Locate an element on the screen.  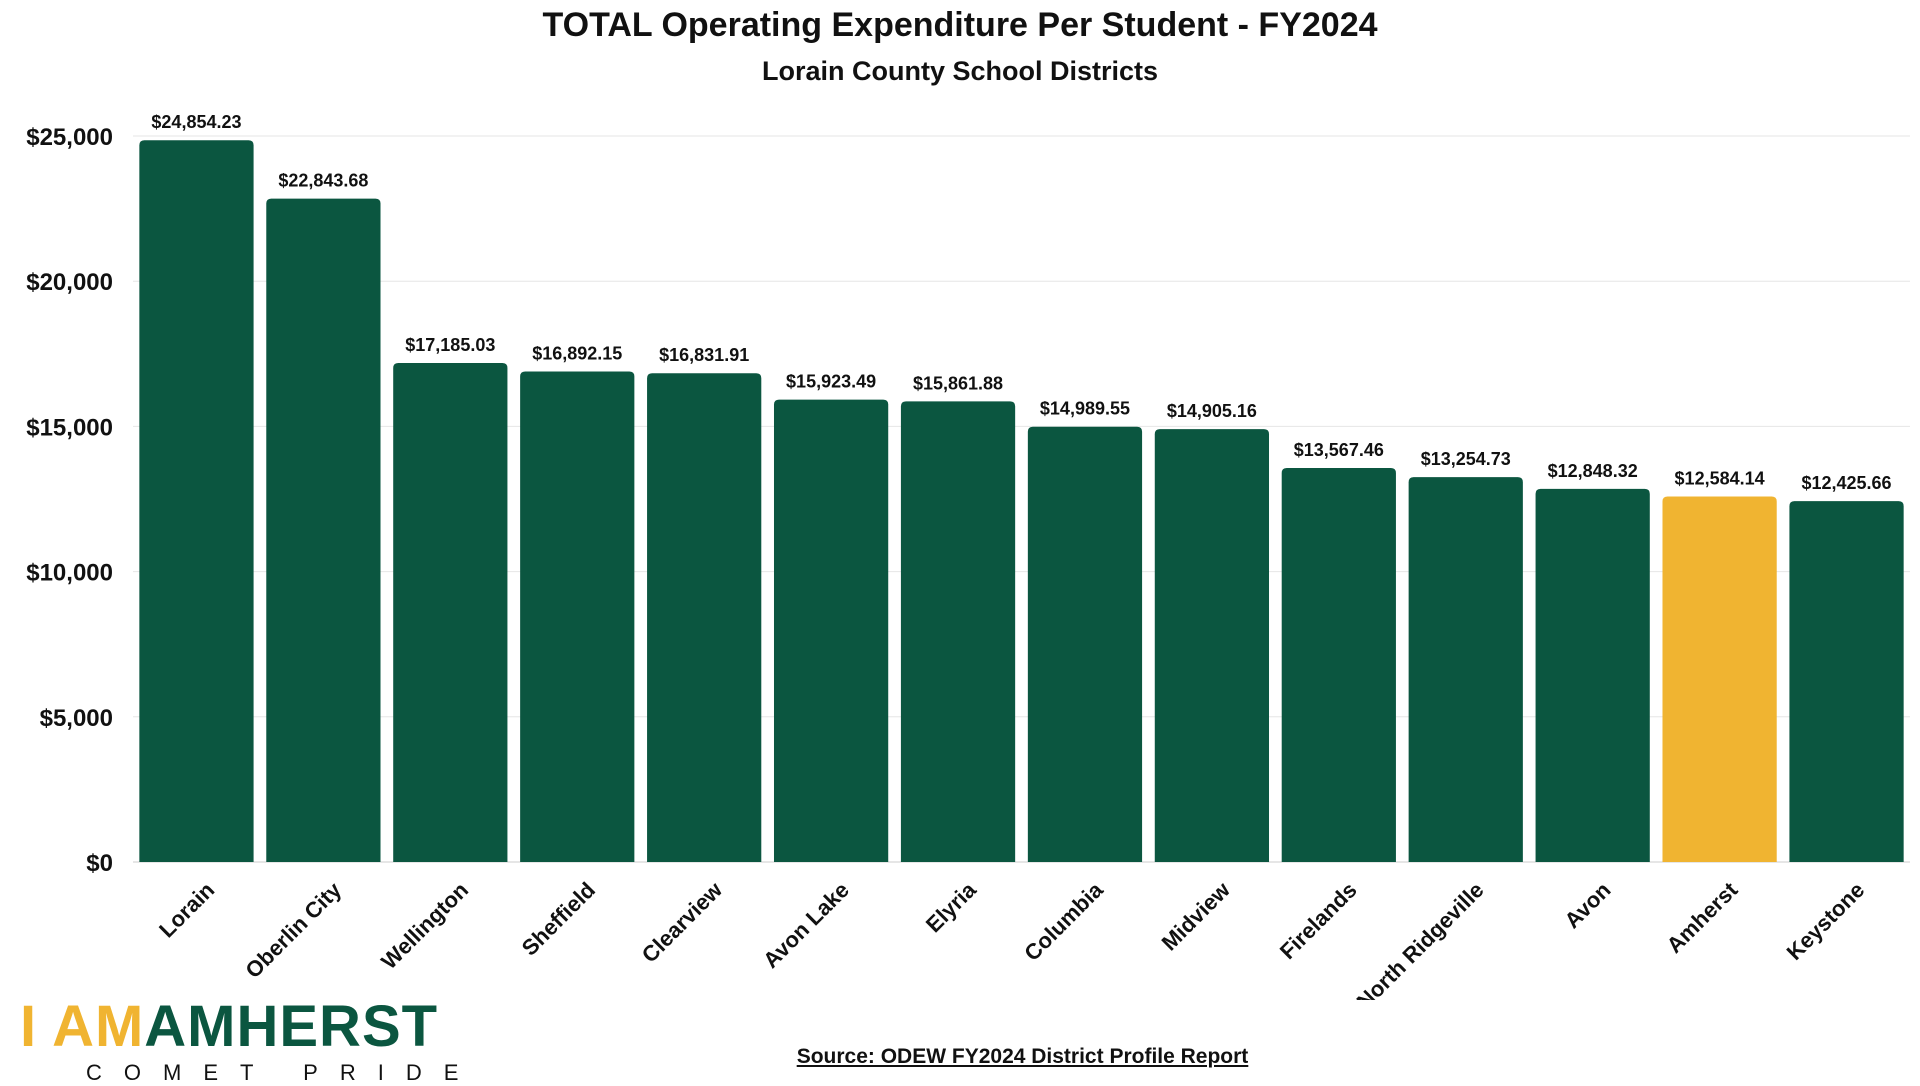
data-label: $12,425.66 is located at coordinates (1846, 483).